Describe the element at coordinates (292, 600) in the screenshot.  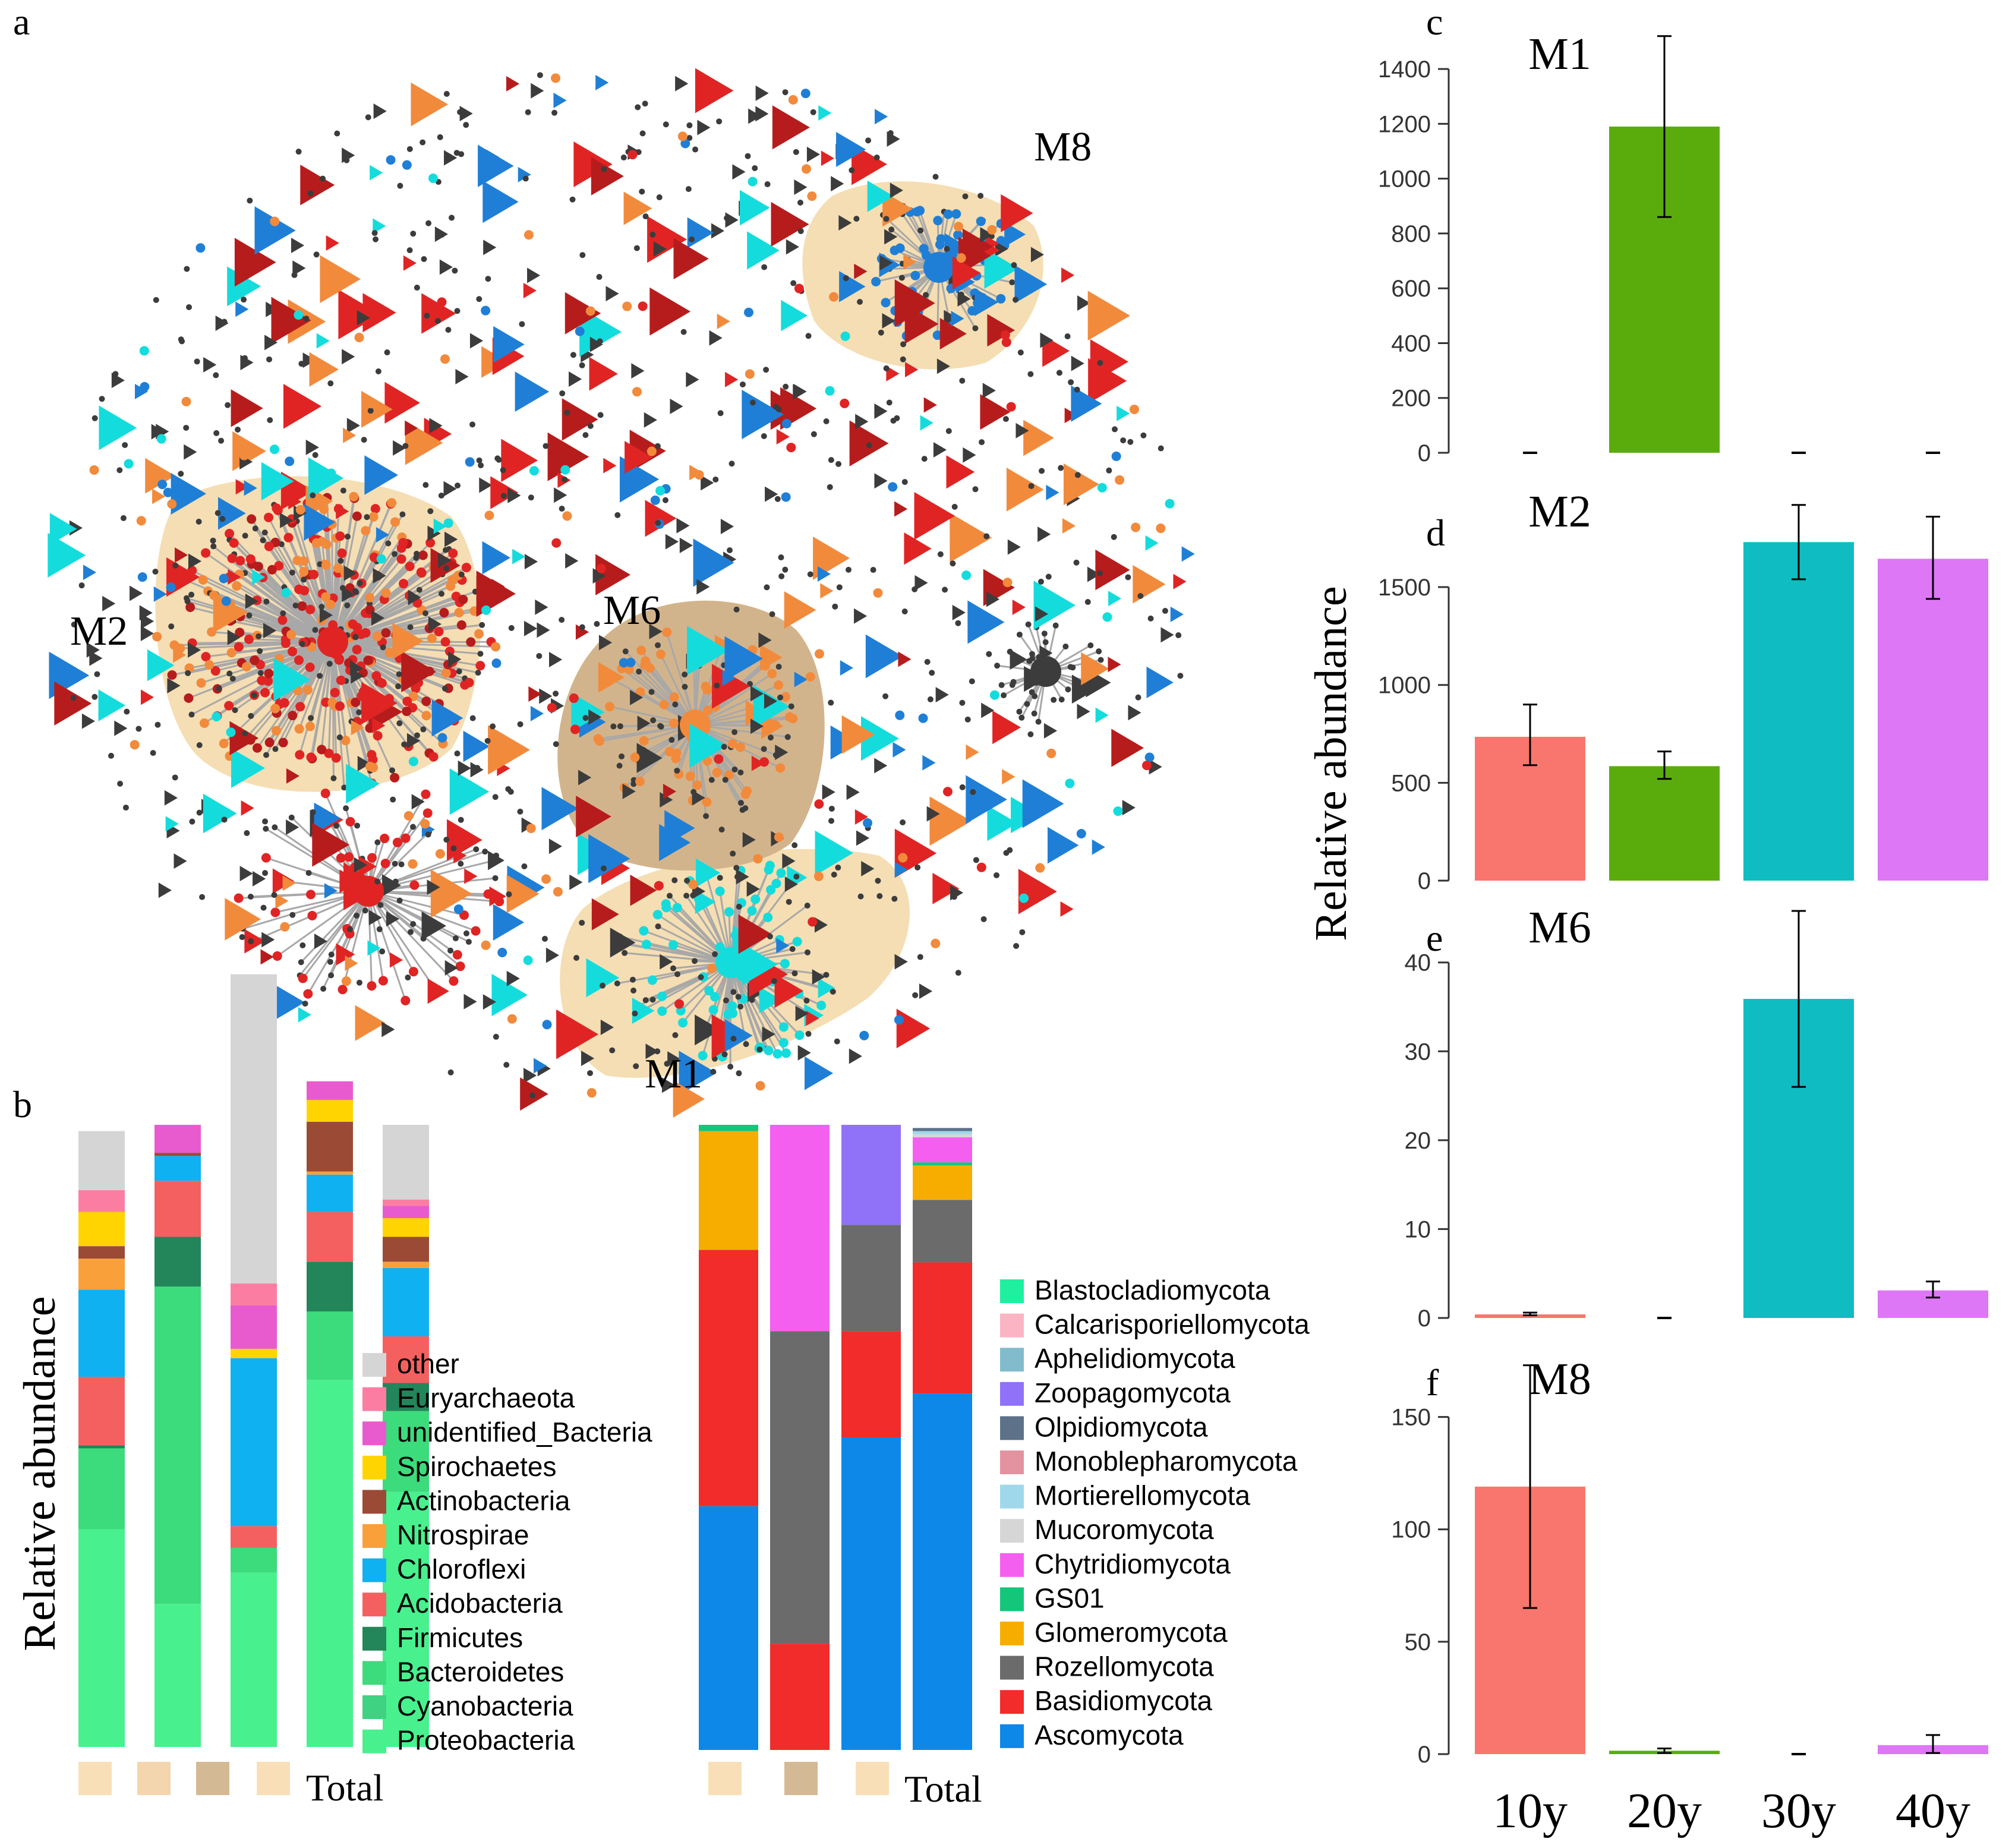
I see `network-edge` at that location.